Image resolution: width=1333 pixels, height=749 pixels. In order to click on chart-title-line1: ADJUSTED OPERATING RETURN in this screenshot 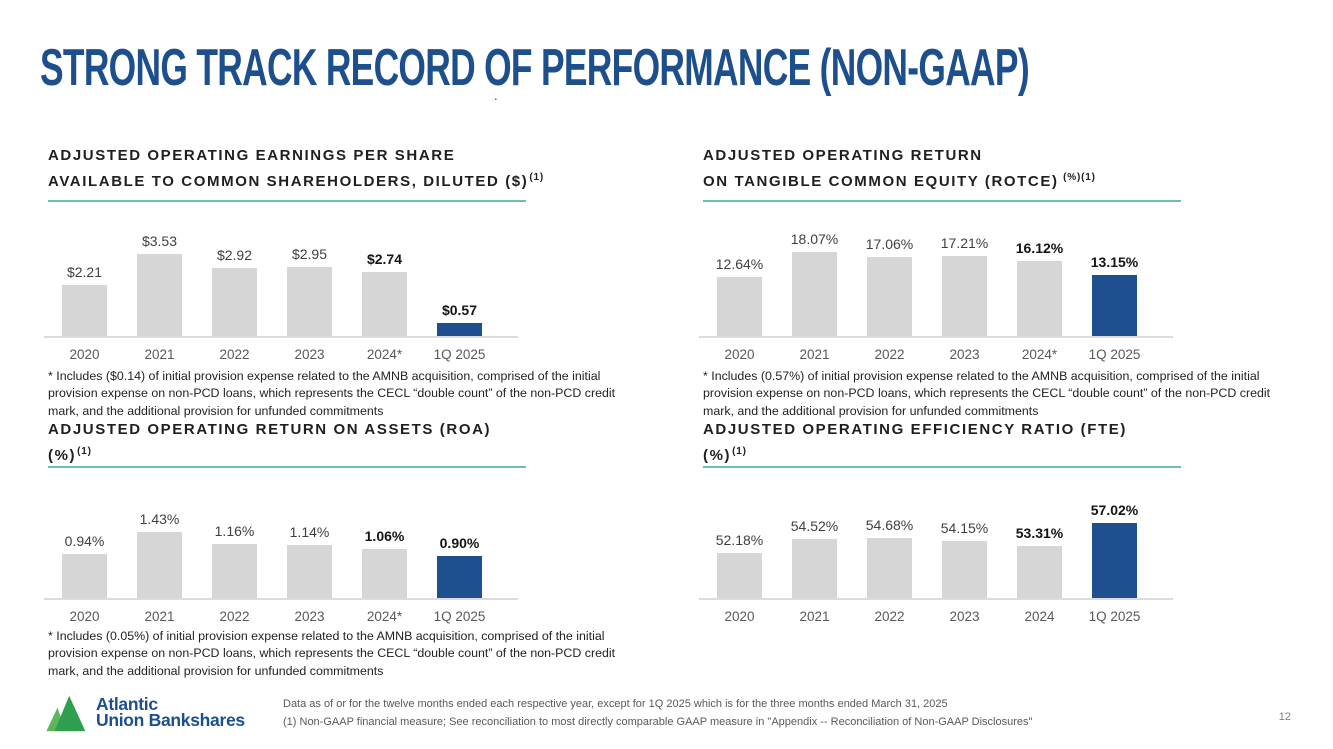, I will do `click(843, 155)`.